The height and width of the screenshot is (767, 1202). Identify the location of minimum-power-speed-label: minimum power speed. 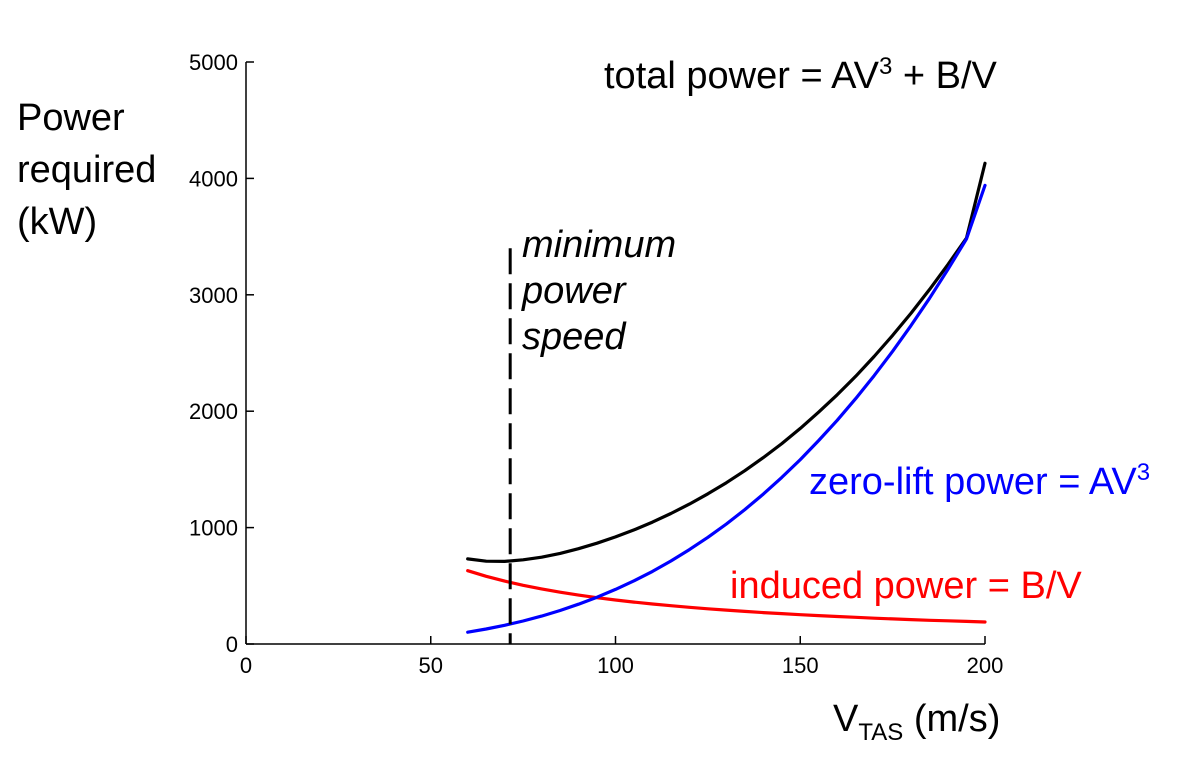
(604, 291).